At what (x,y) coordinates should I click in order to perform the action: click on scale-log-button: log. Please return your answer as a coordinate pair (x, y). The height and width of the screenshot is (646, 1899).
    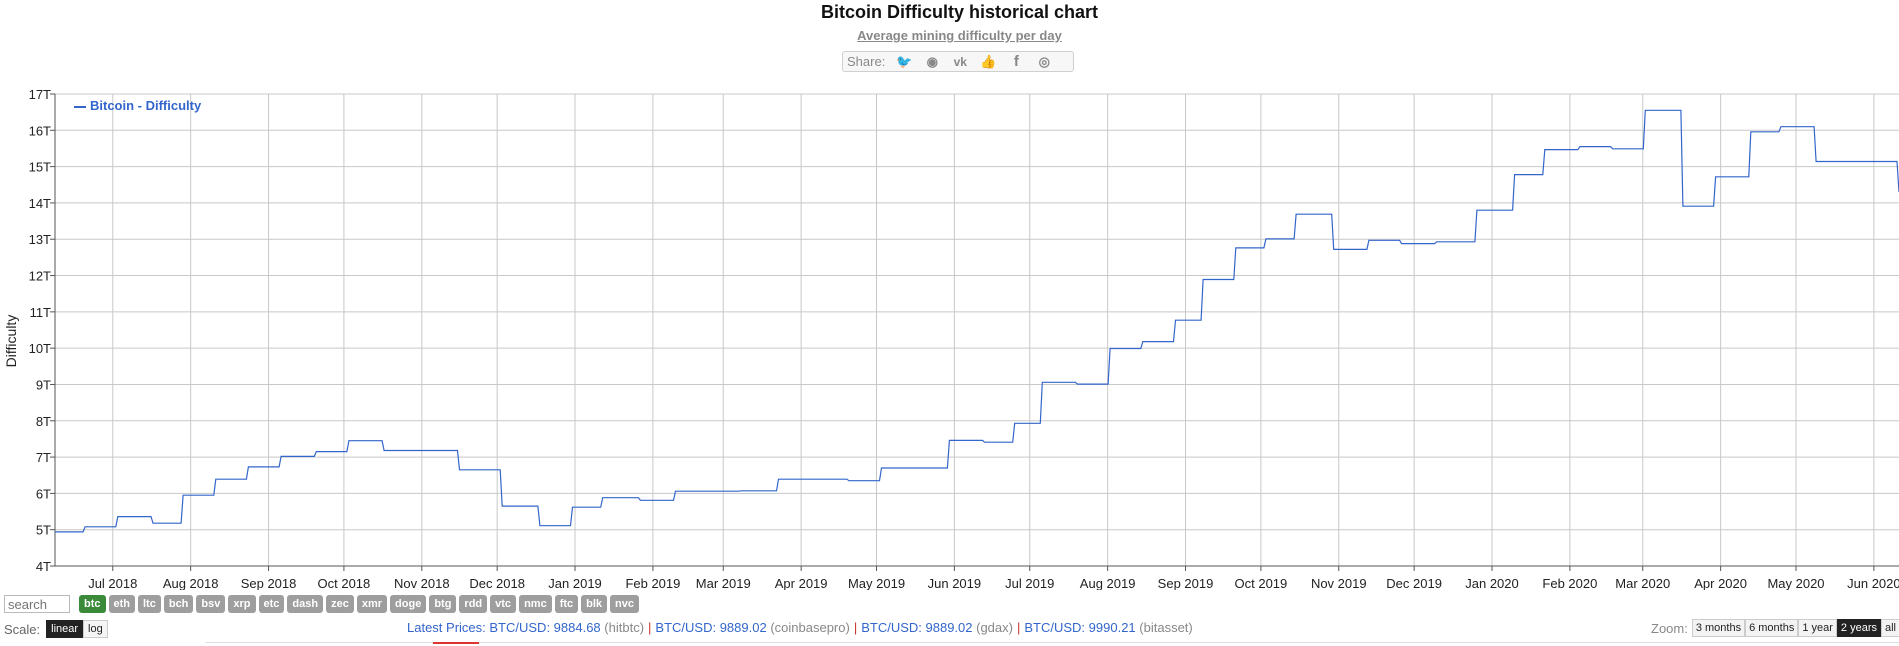
    Looking at the image, I should click on (95, 629).